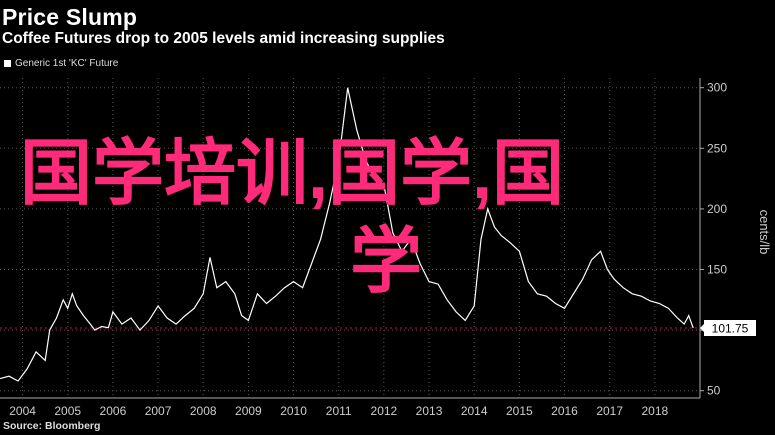 This screenshot has width=775, height=435. Describe the element at coordinates (764, 232) in the screenshot. I see `y-axis-label: cents/lb` at that location.